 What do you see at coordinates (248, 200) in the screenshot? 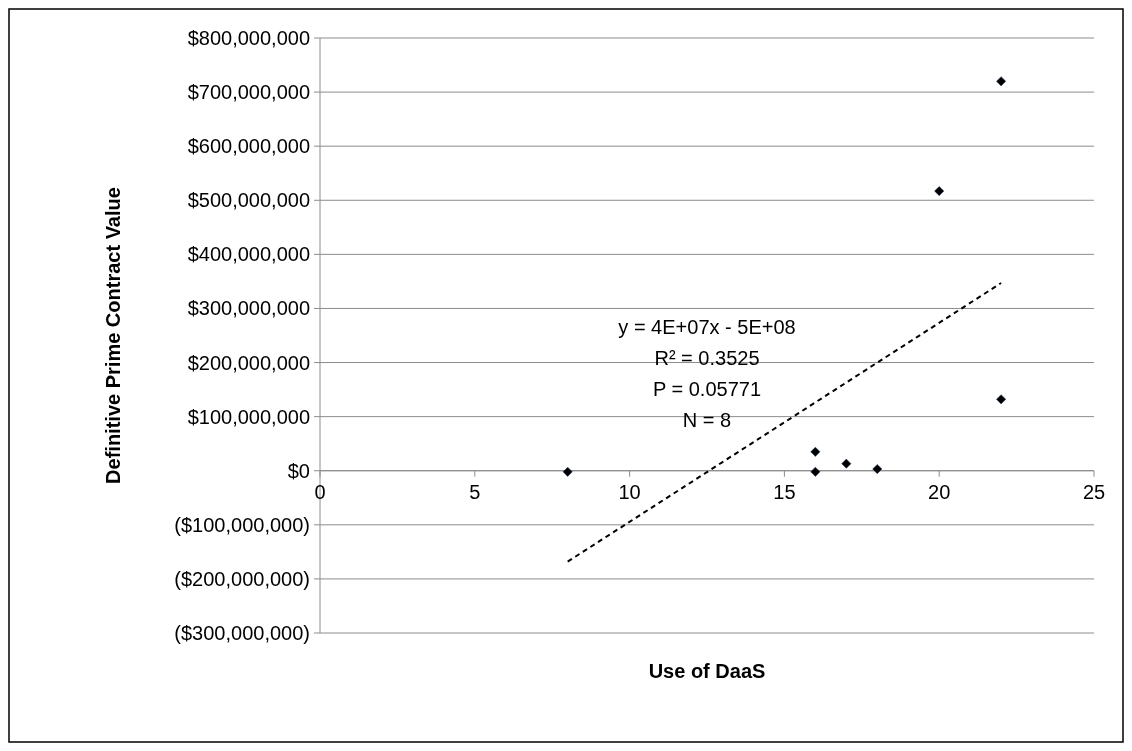
I see `y-tick-label: $500,000,000` at bounding box center [248, 200].